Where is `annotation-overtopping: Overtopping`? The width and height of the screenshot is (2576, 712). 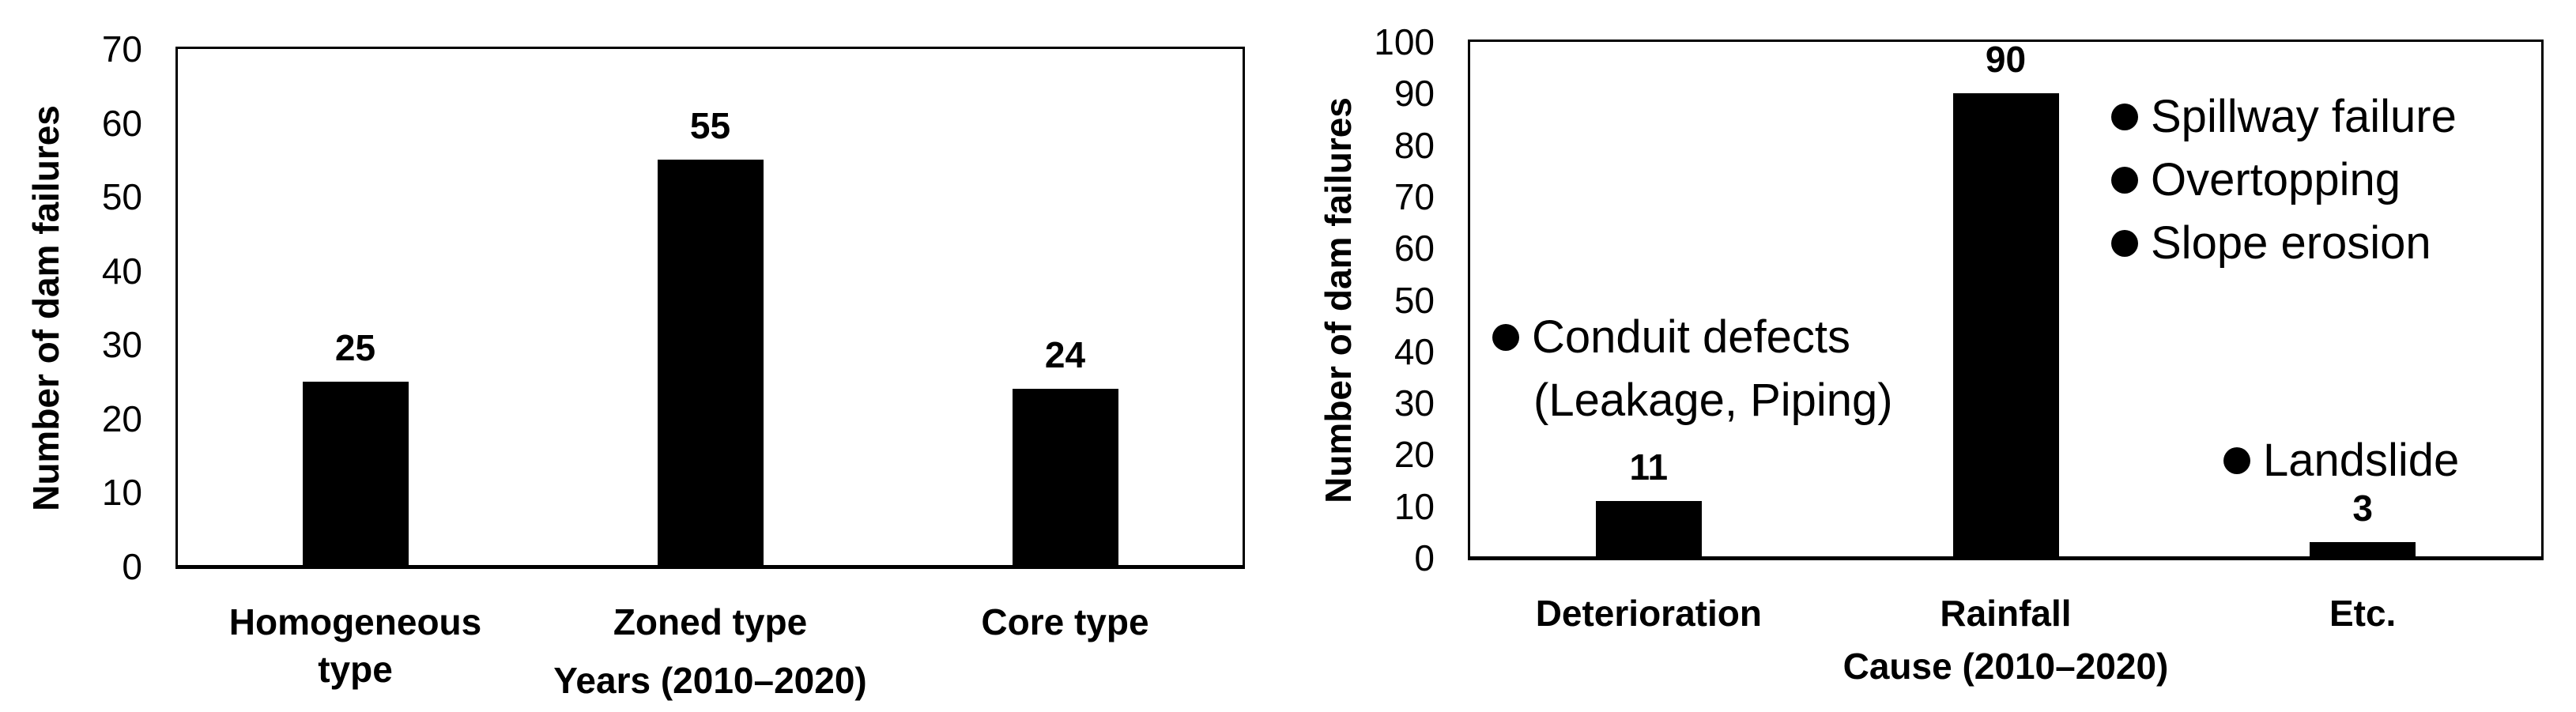
annotation-overtopping: Overtopping is located at coordinates (2256, 180).